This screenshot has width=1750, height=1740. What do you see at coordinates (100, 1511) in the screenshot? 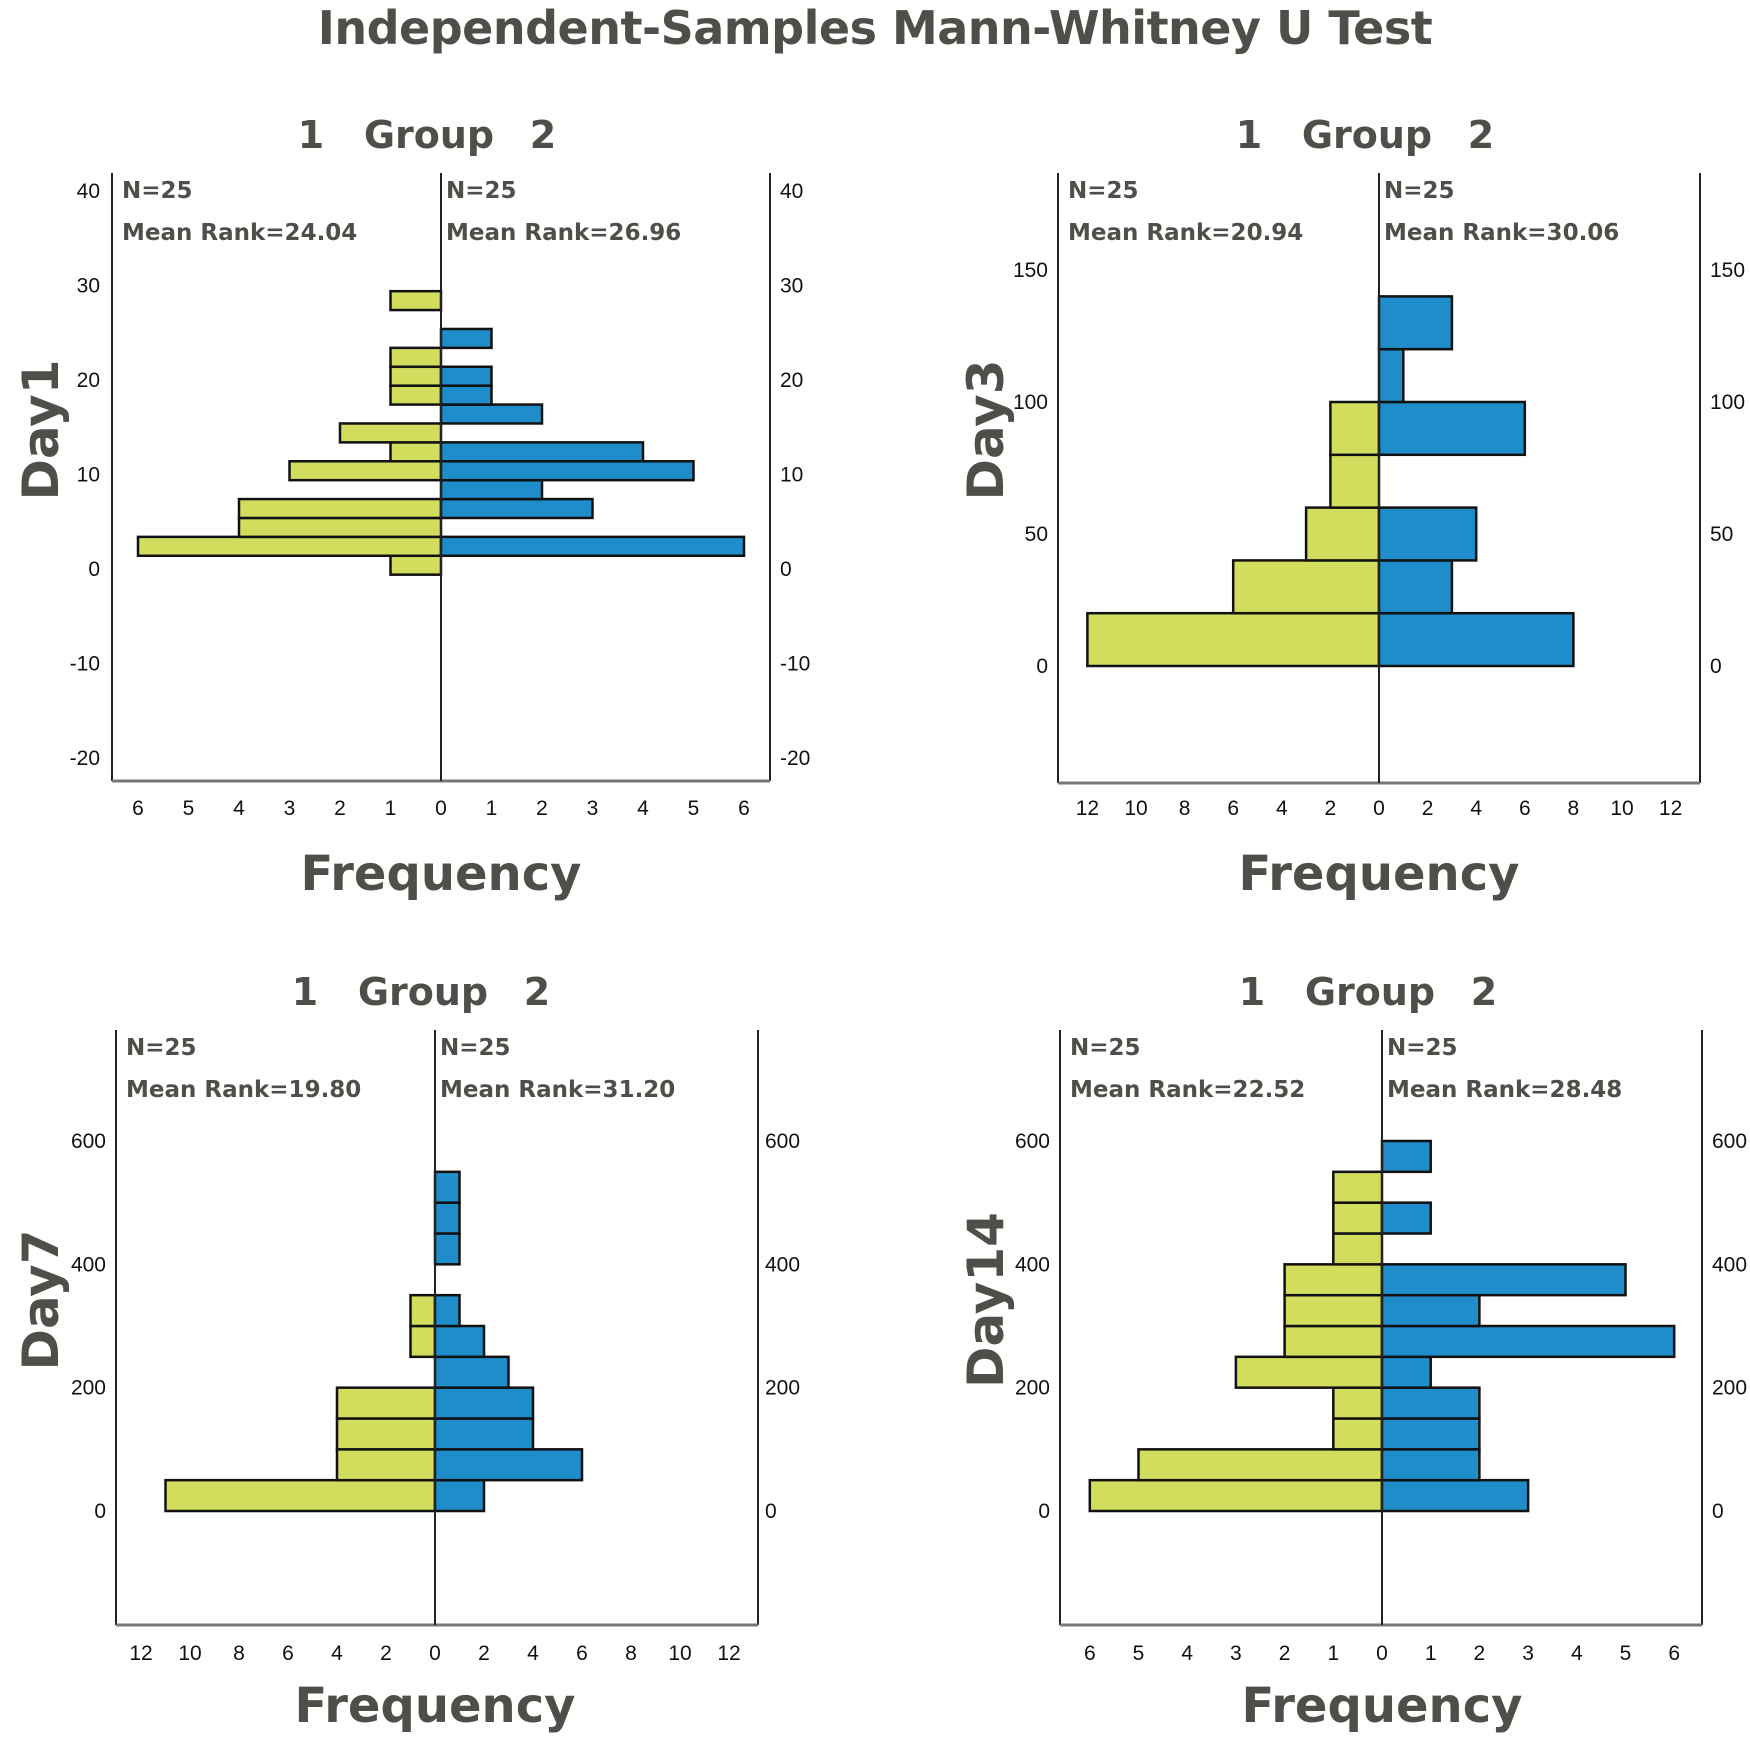
I see `panel-day7-y-tick-left: 0` at bounding box center [100, 1511].